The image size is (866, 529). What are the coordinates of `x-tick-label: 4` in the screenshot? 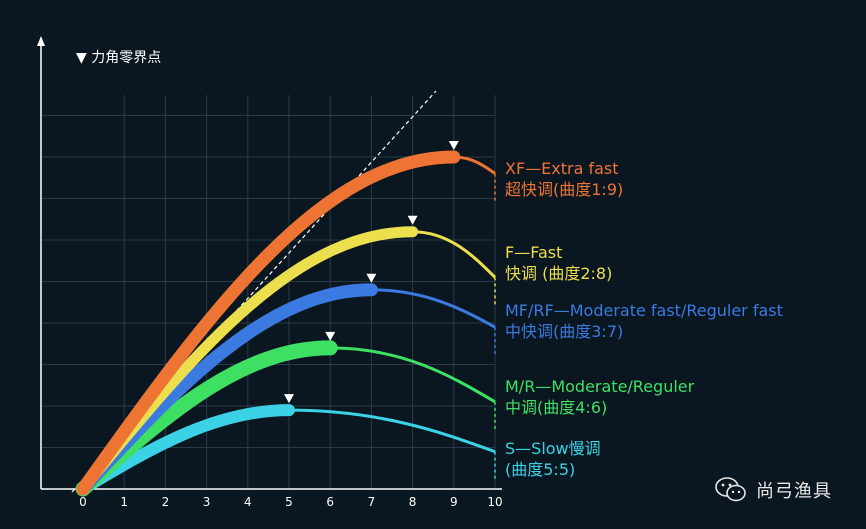 It's located at (248, 502).